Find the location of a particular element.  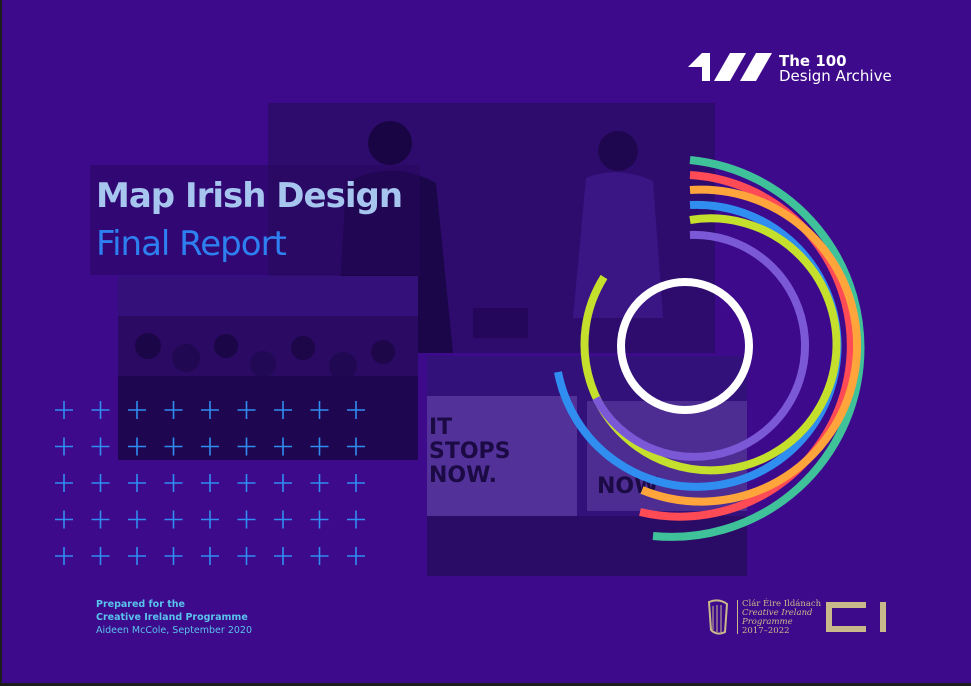

harp-icon is located at coordinates (718, 617).